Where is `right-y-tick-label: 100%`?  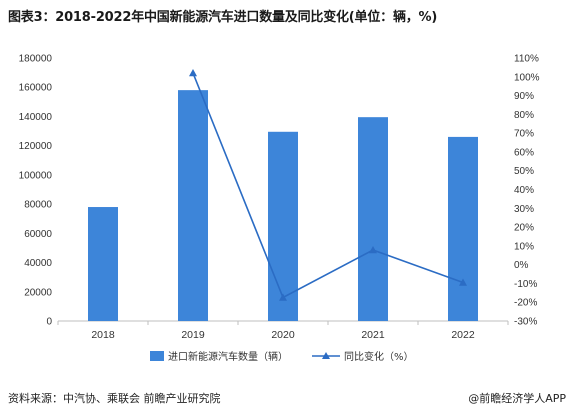
right-y-tick-label: 100% is located at coordinates (527, 77).